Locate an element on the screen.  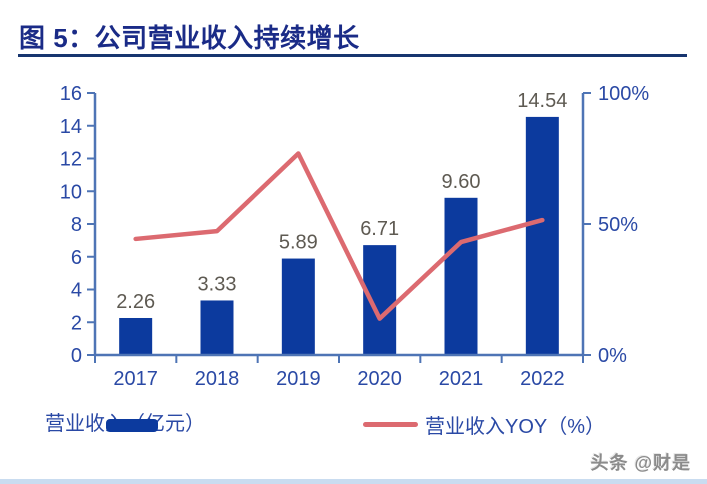
bar-value-label: 9.60 is located at coordinates (461, 182).